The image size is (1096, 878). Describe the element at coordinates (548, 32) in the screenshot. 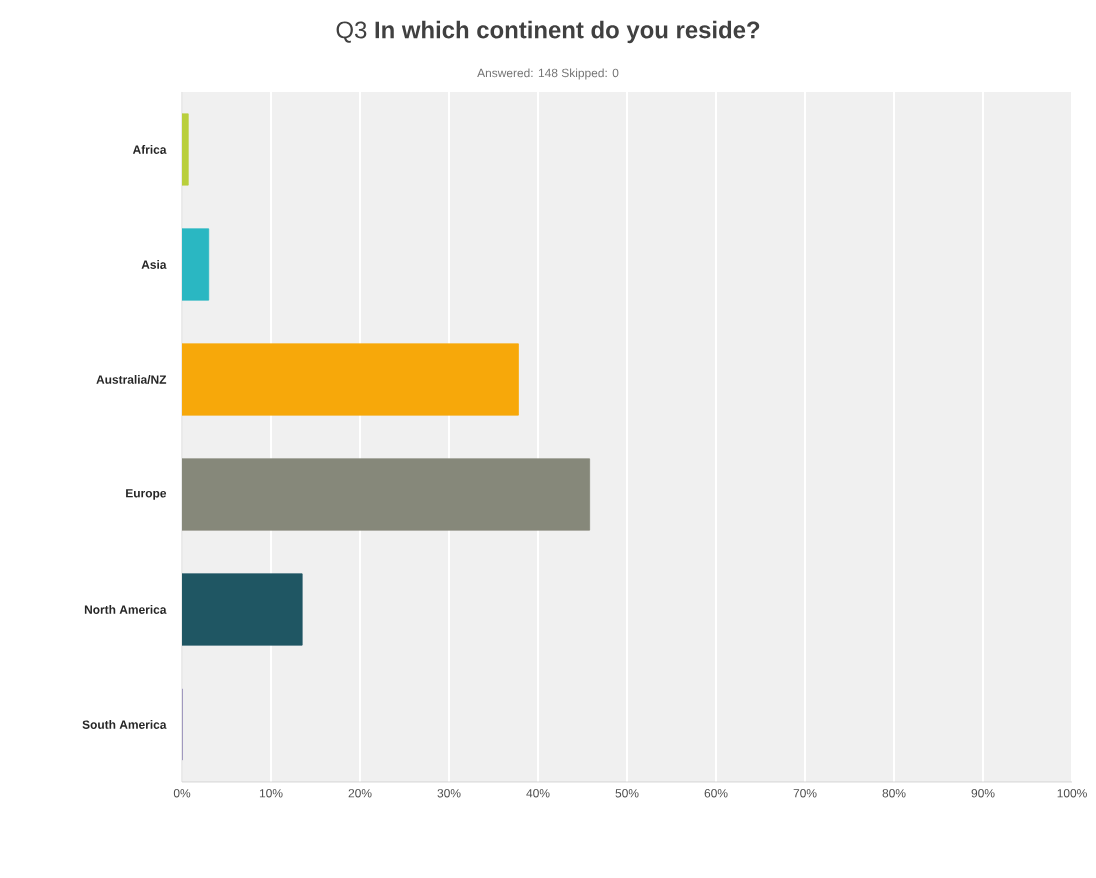

I see `chart-title: Q3 In which continent do you reside?` at that location.